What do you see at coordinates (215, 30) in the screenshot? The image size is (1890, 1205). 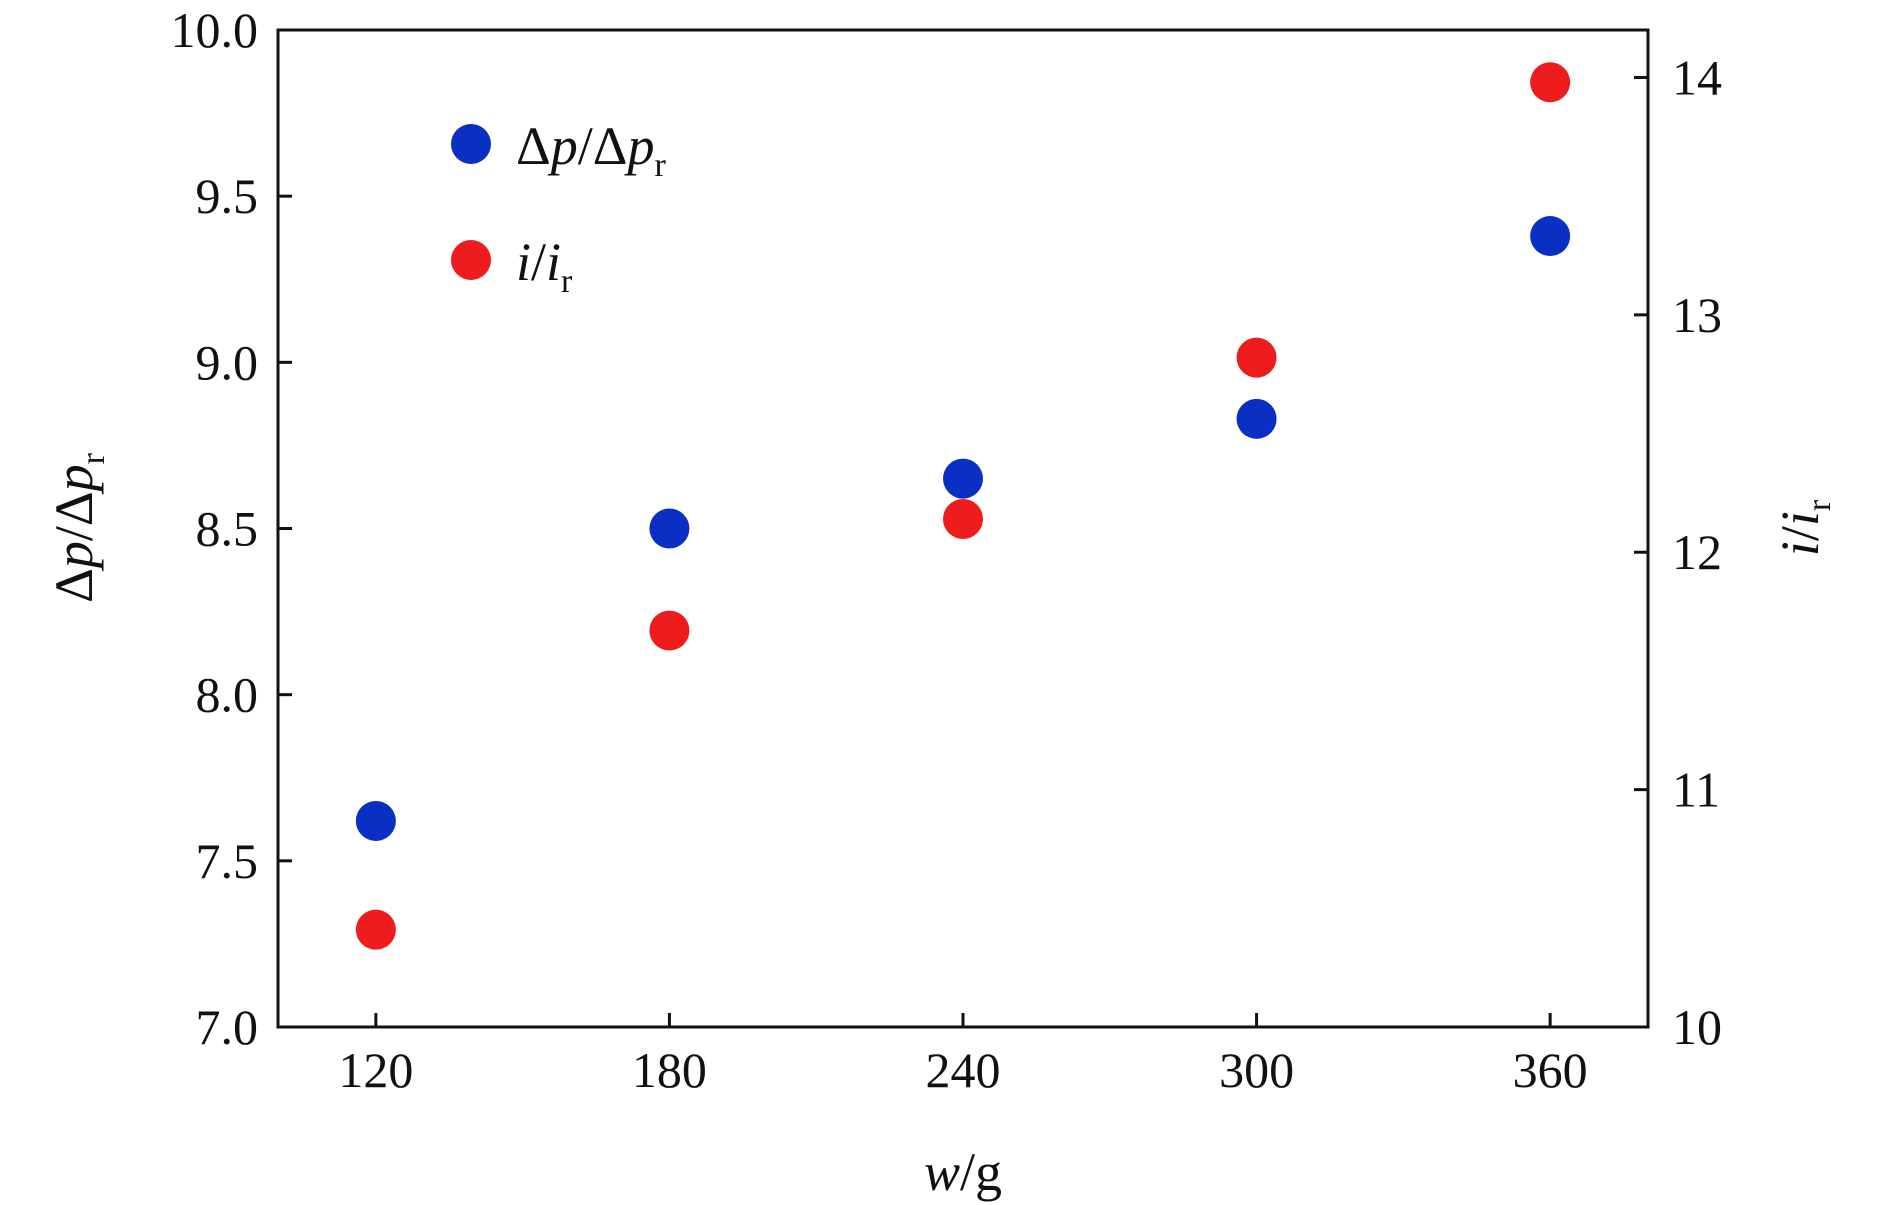 I see `left-y-tick-label: 10.0` at bounding box center [215, 30].